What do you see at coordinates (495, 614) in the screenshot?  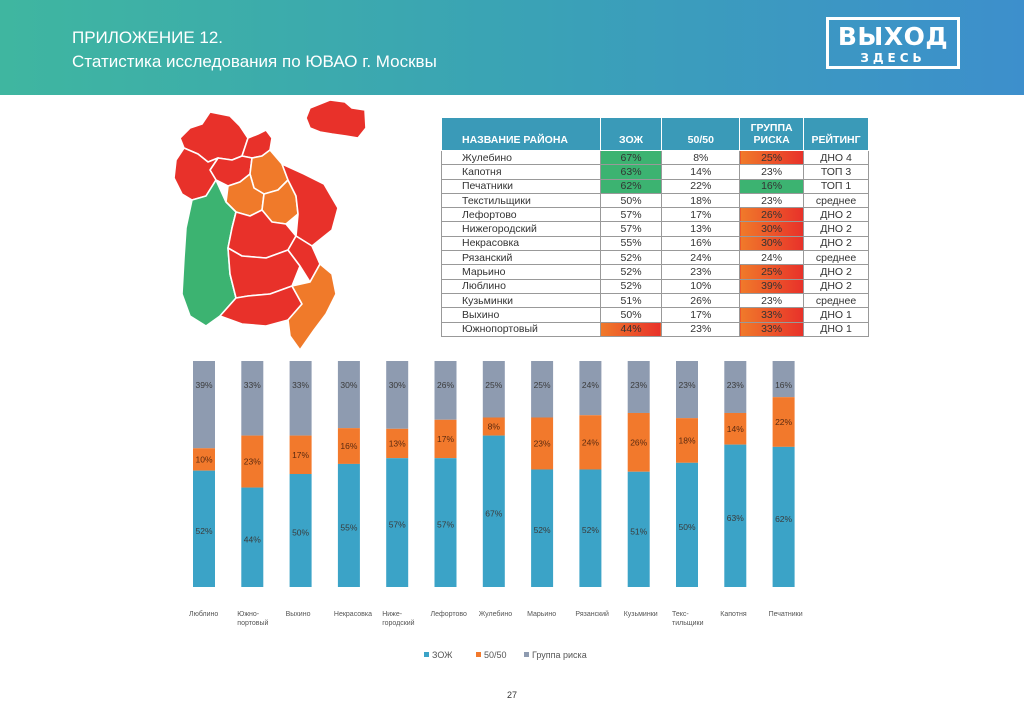 I see `category-label: Жулебино` at bounding box center [495, 614].